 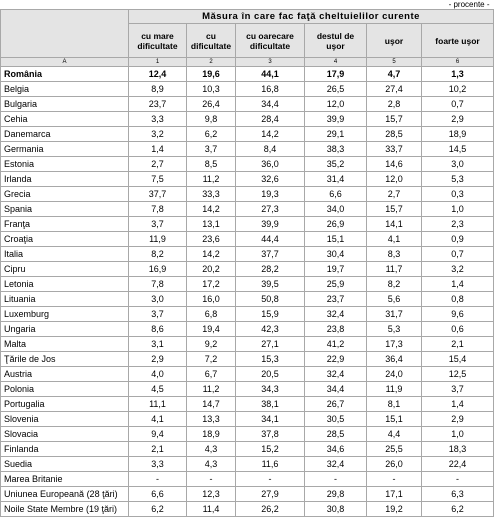 What do you see at coordinates (457, 194) in the screenshot?
I see `value-cell: 0,3` at bounding box center [457, 194].